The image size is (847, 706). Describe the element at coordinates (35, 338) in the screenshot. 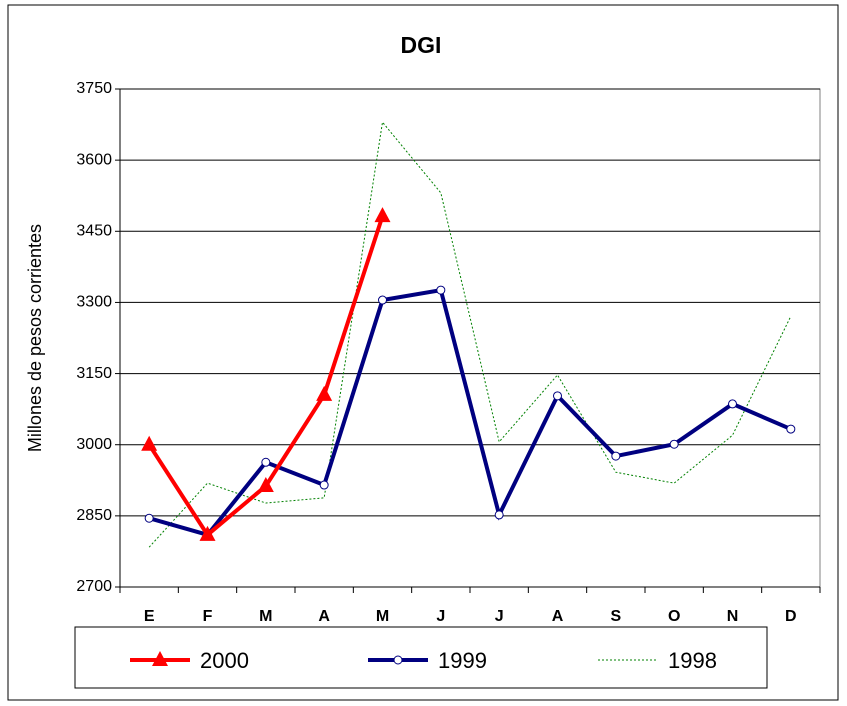

I see `y-axis-label: Millones de pesos corrientes` at that location.